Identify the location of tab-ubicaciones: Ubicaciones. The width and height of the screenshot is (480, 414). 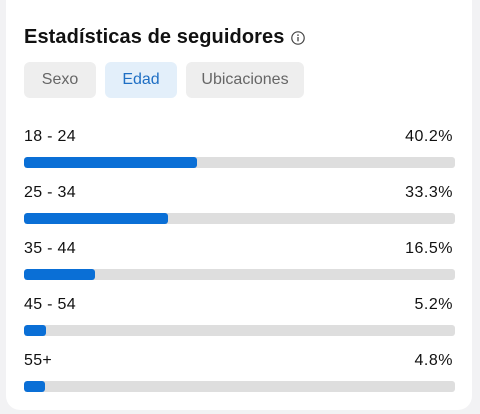
(245, 80).